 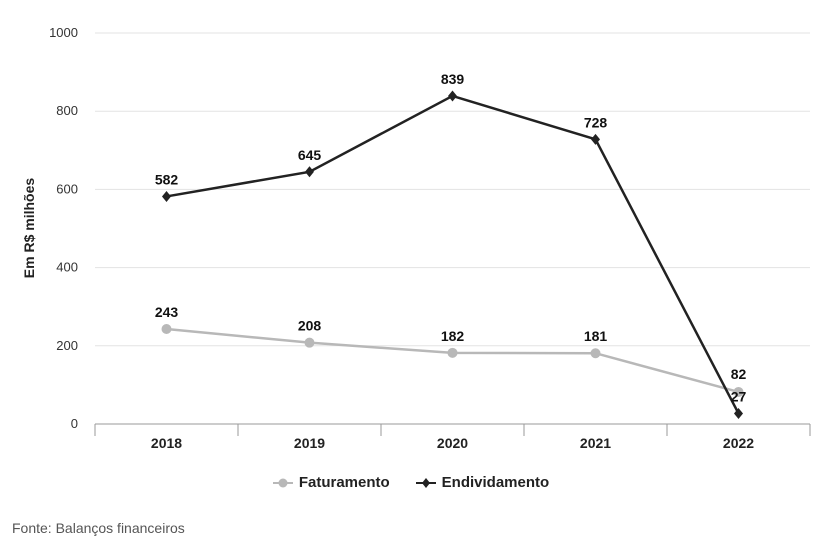 I want to click on y-tick-label: 1000, so click(x=63, y=32).